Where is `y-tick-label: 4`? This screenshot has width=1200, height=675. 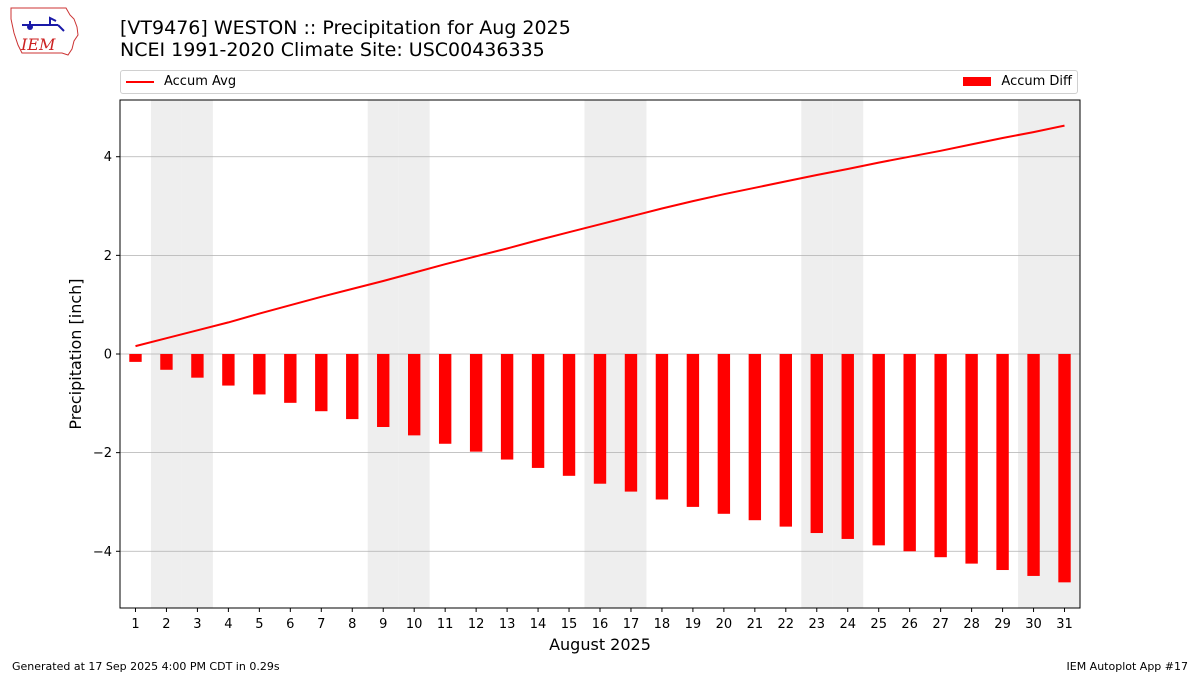 y-tick-label: 4 is located at coordinates (108, 157).